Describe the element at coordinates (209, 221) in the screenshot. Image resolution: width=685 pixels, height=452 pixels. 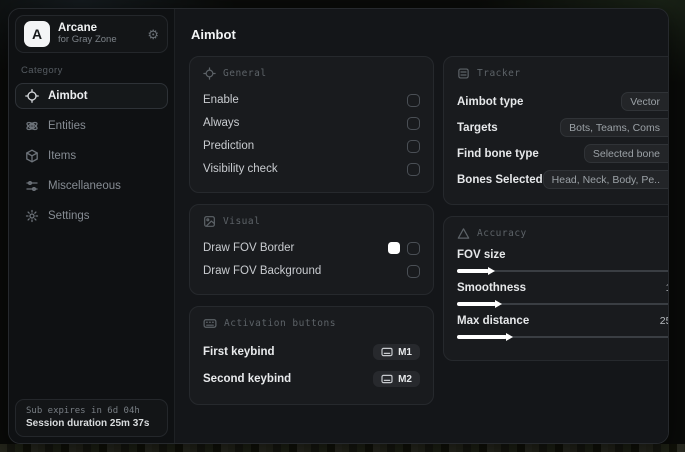
I see `image-icon` at that location.